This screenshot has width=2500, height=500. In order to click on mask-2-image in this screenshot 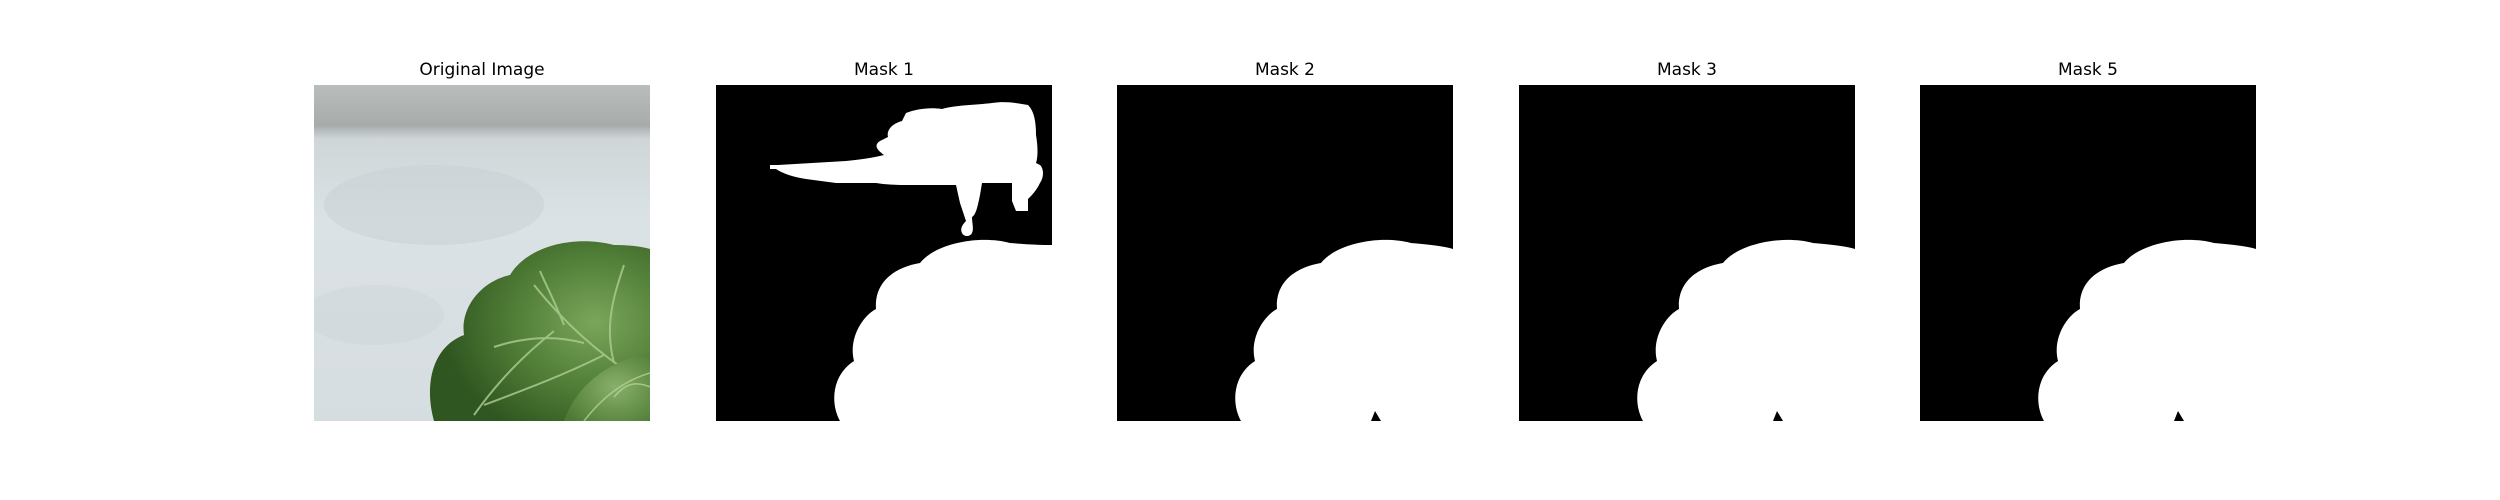, I will do `click(1285, 253)`.